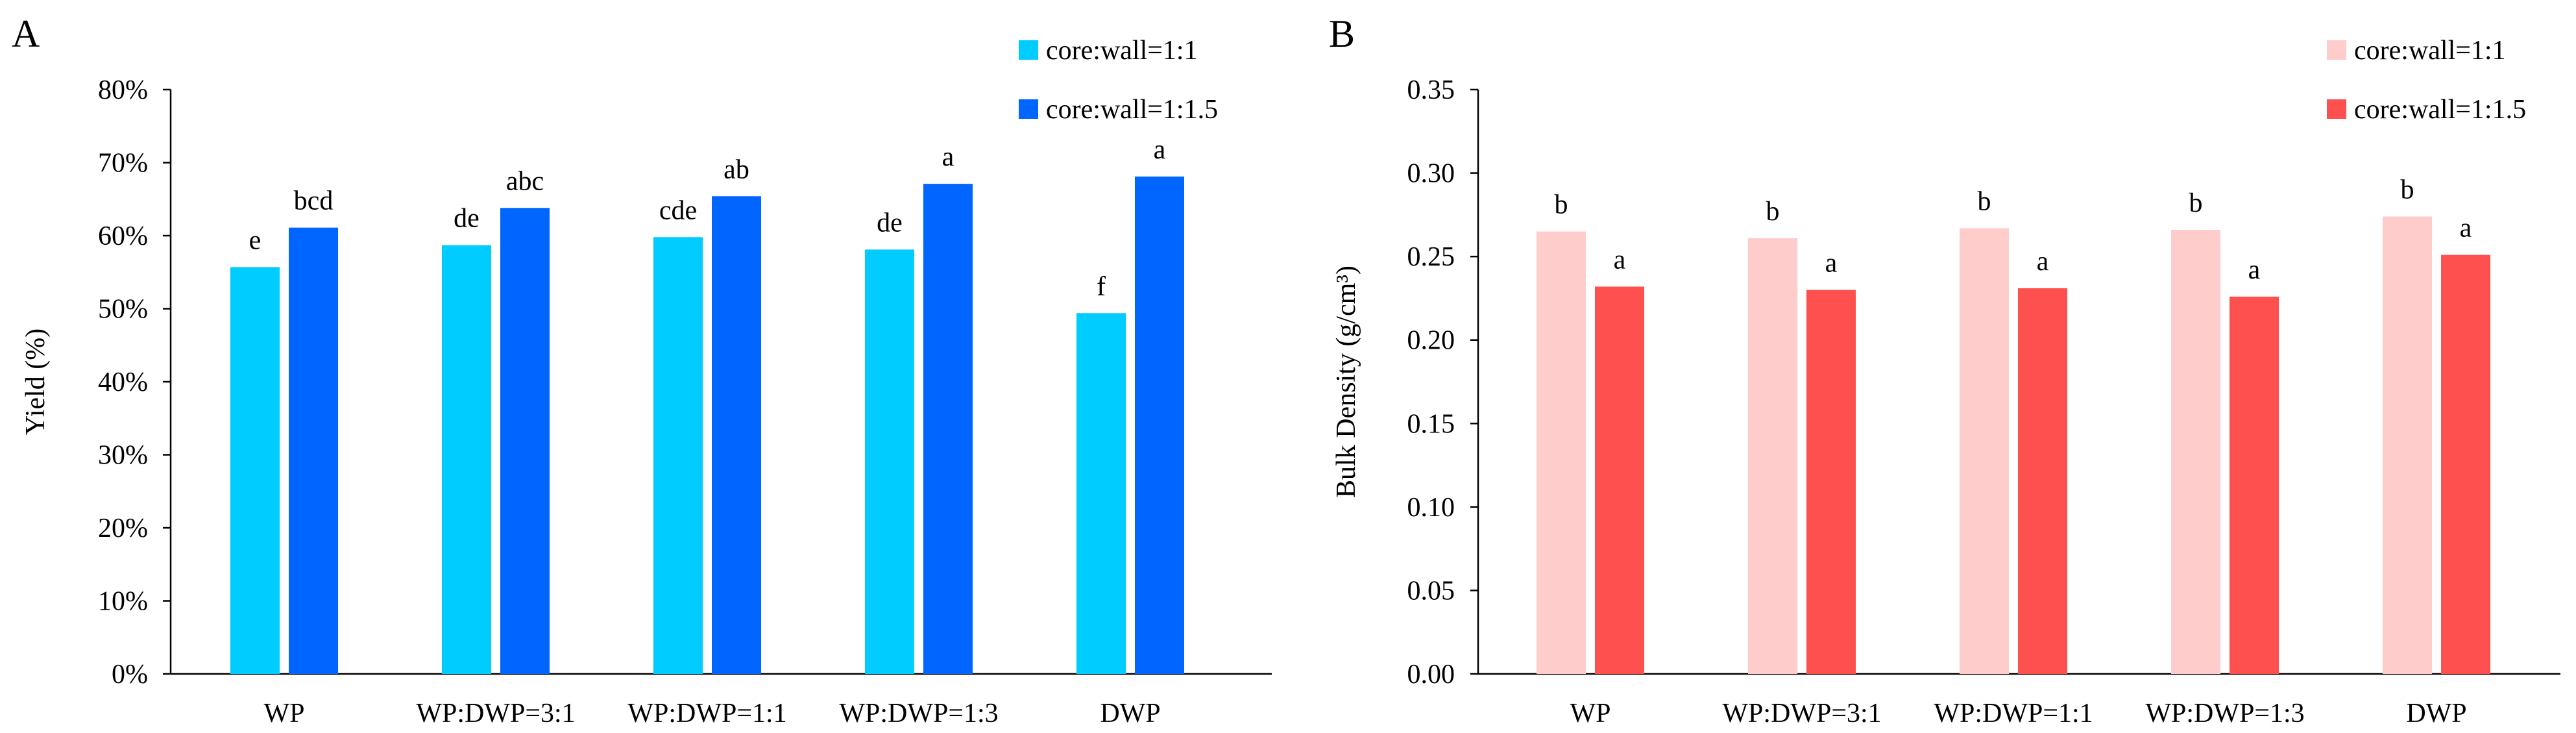 Image resolution: width=2576 pixels, height=733 pixels. What do you see at coordinates (130, 675) in the screenshot?
I see `panel-a-y-tick-label: 0%` at bounding box center [130, 675].